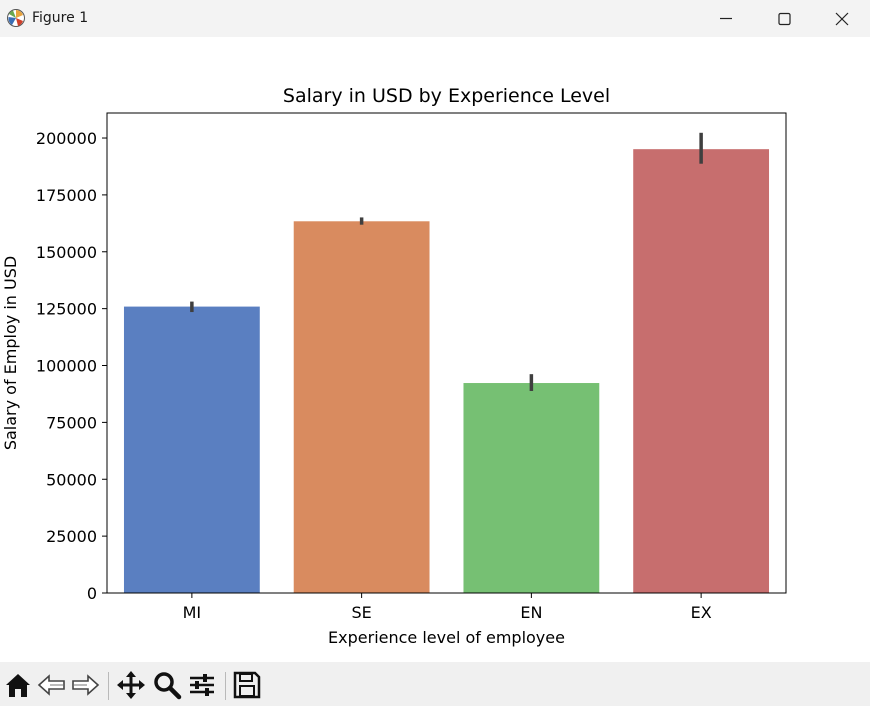  Describe the element at coordinates (531, 612) in the screenshot. I see `x-tick-label: EN` at that location.